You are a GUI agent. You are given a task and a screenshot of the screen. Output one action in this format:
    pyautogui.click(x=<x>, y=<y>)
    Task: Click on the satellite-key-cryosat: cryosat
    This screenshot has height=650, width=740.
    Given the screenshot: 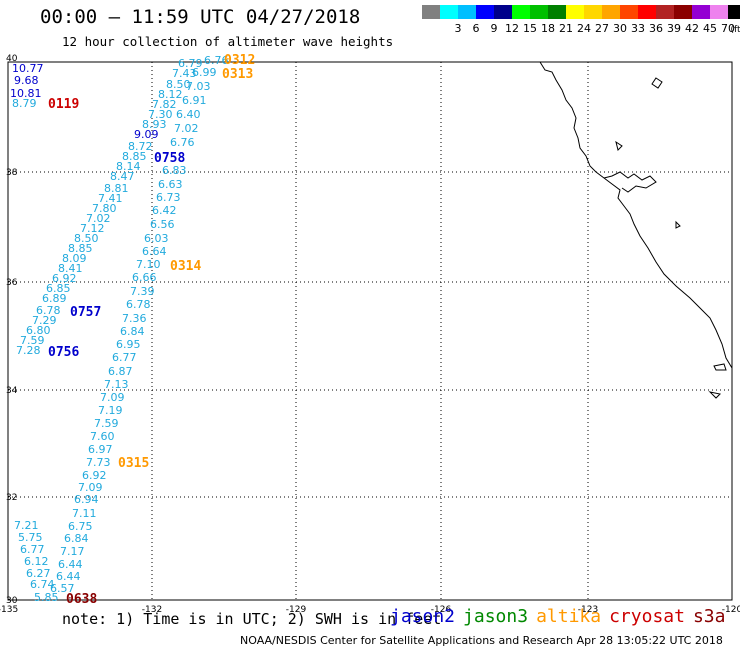 What is the action you would take?
    pyautogui.click(x=647, y=616)
    